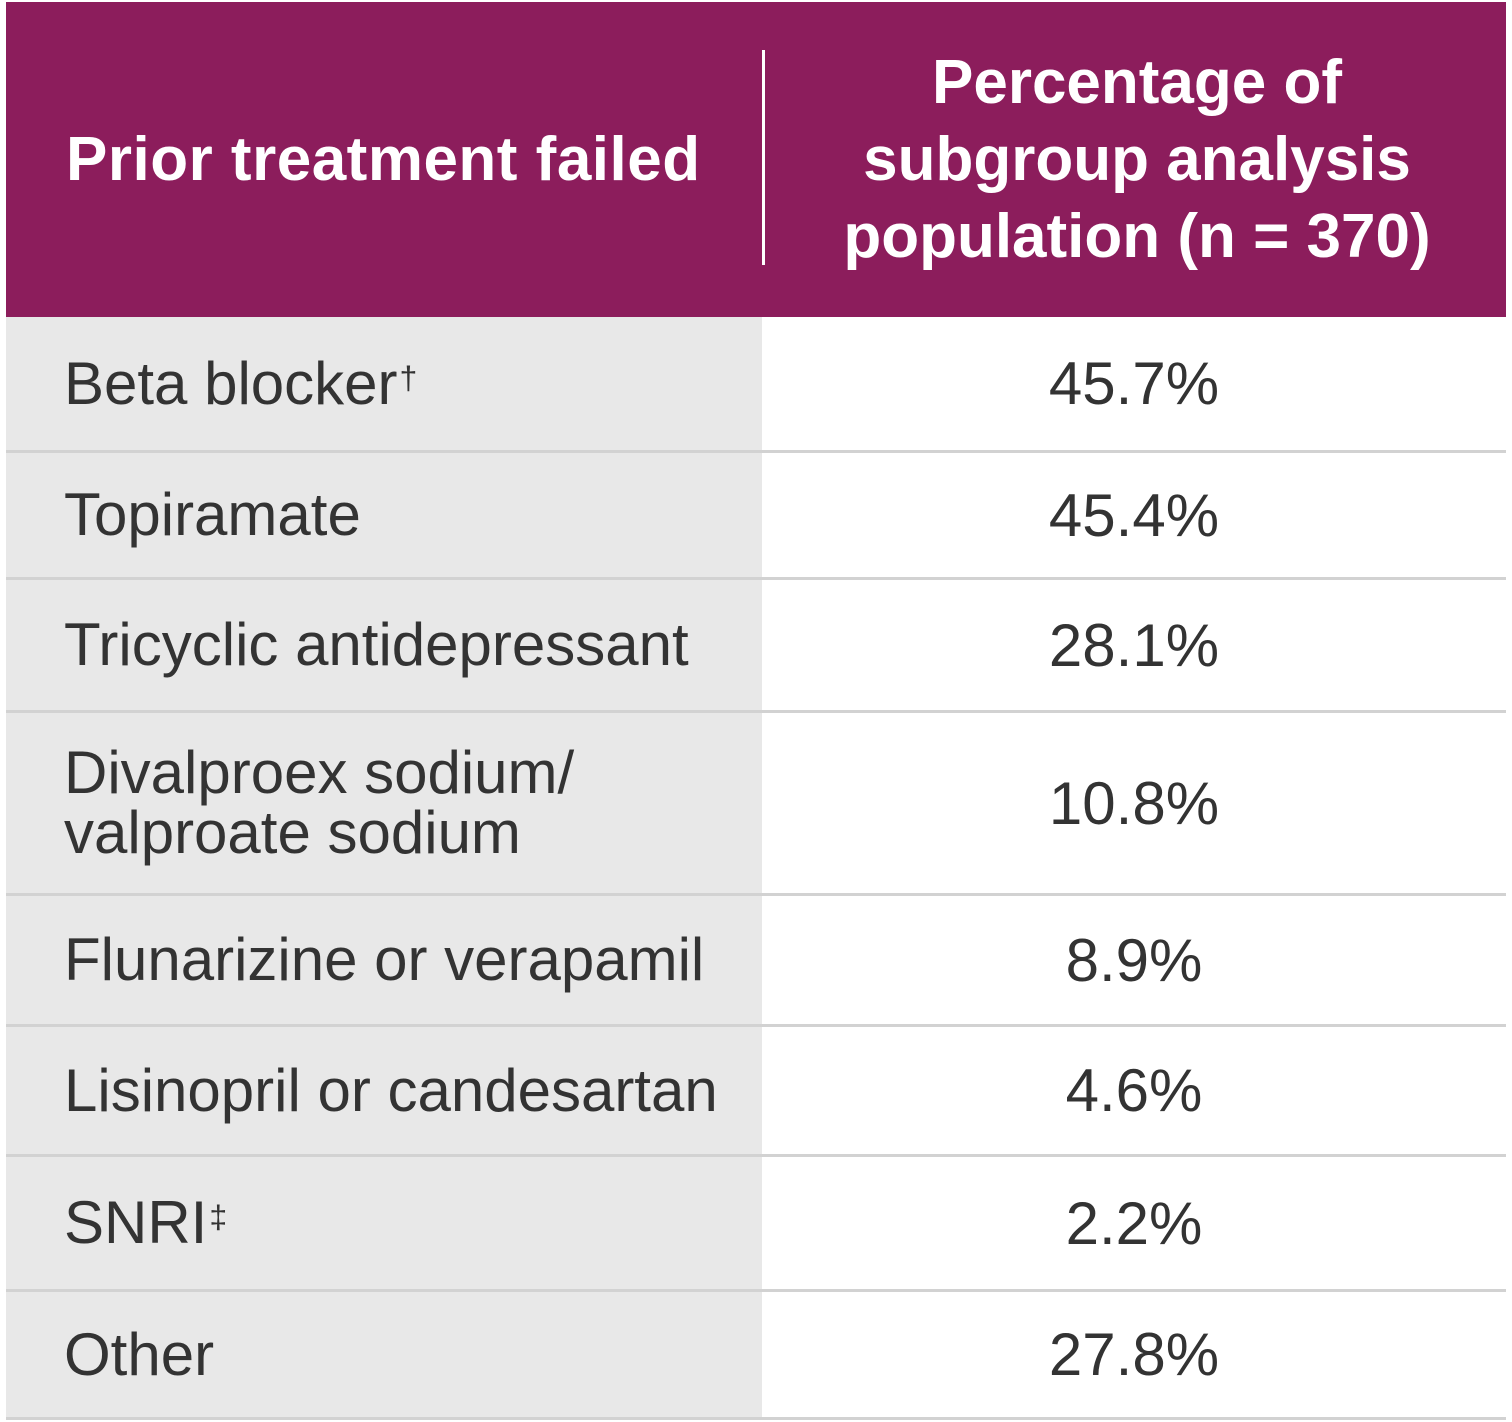  I want to click on column-header-percentage-line-1: Percentage of, so click(1137, 82).